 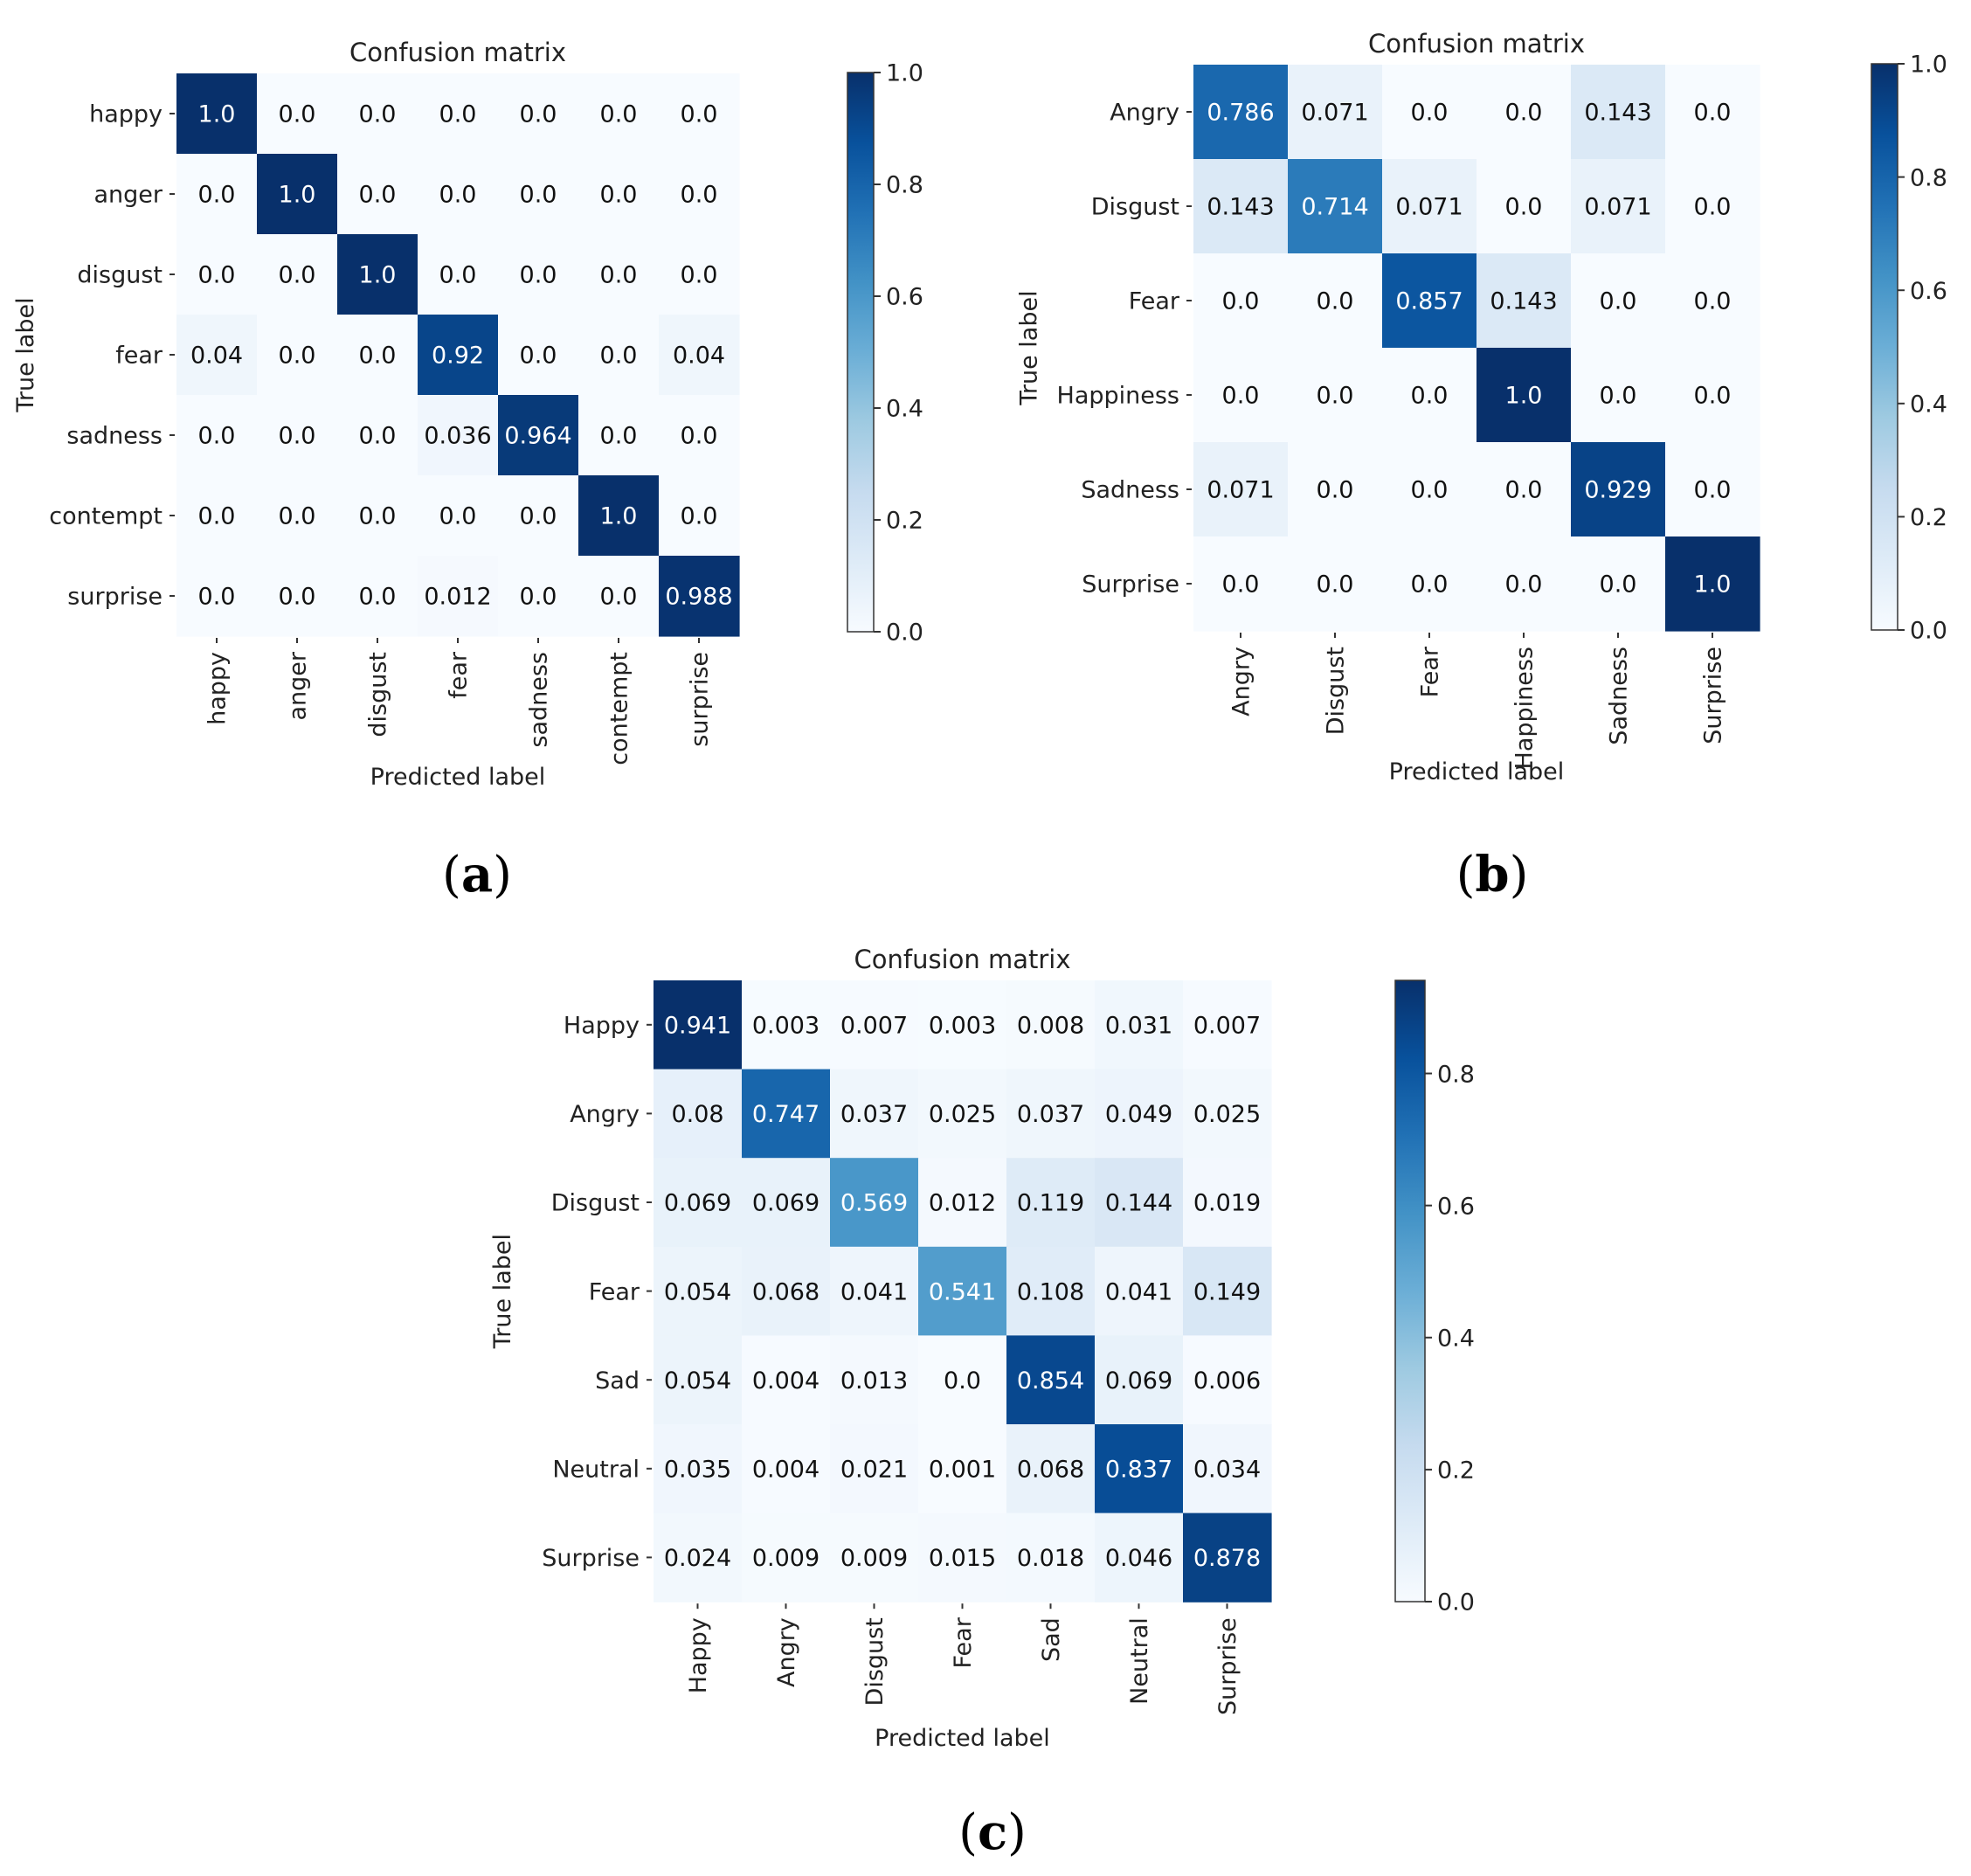 I want to click on cell-value-label: 0.015, so click(x=962, y=1558).